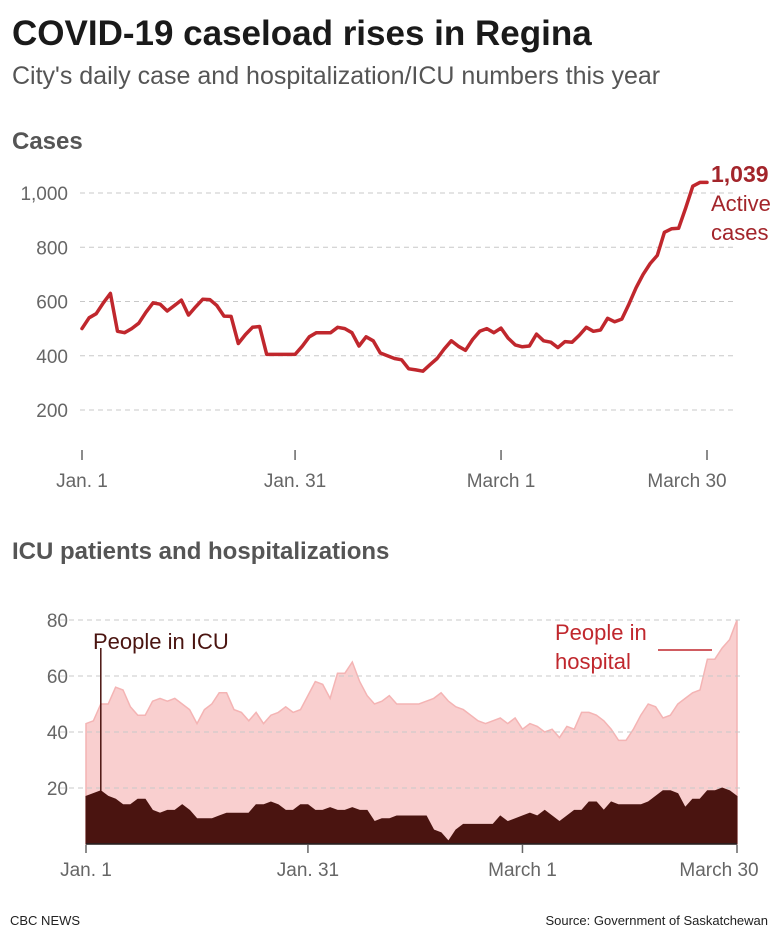 The image size is (780, 943). Describe the element at coordinates (45, 920) in the screenshot. I see `footer-credit: CBC NEWS` at that location.